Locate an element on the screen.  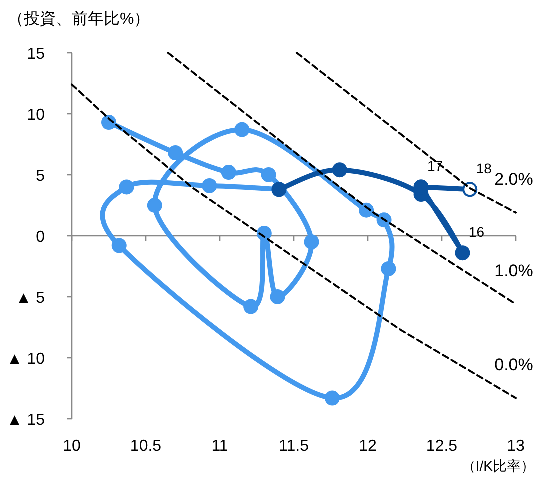
x-tick-label: 10.5 is located at coordinates (146, 446).